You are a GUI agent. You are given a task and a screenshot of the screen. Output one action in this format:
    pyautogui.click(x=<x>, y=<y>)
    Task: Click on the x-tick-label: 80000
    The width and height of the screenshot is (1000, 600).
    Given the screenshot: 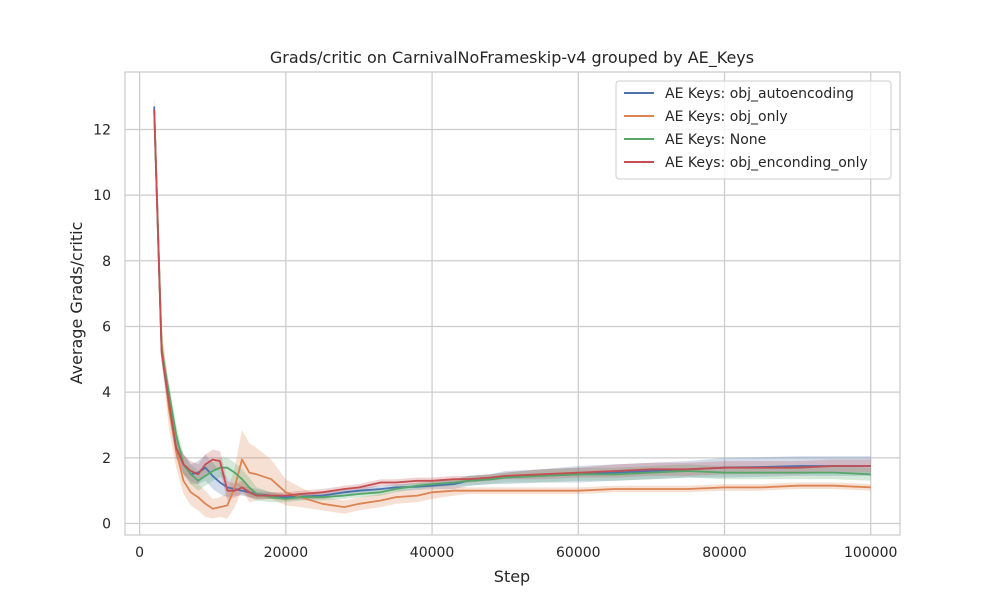 What is the action you would take?
    pyautogui.click(x=724, y=553)
    